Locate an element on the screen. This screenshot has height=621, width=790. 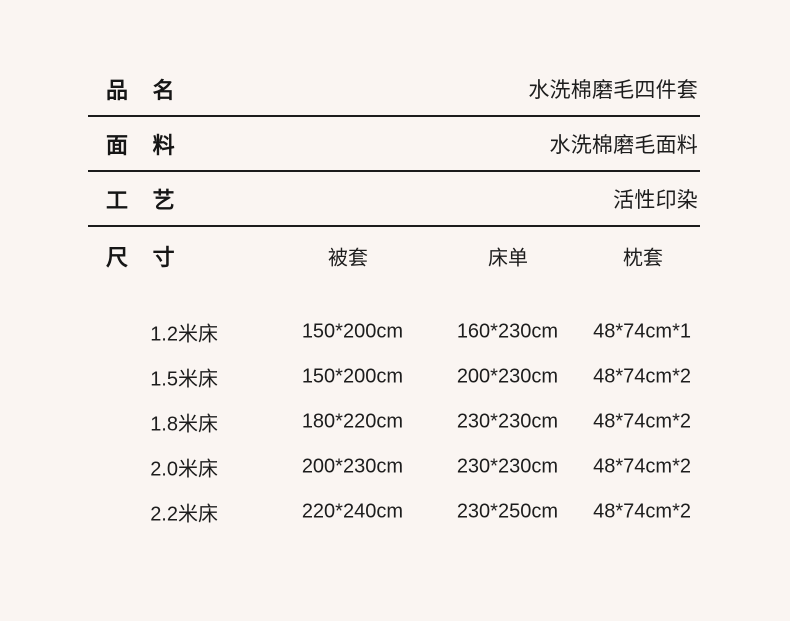
info-label-fabric: 面 料 is located at coordinates (145, 145).